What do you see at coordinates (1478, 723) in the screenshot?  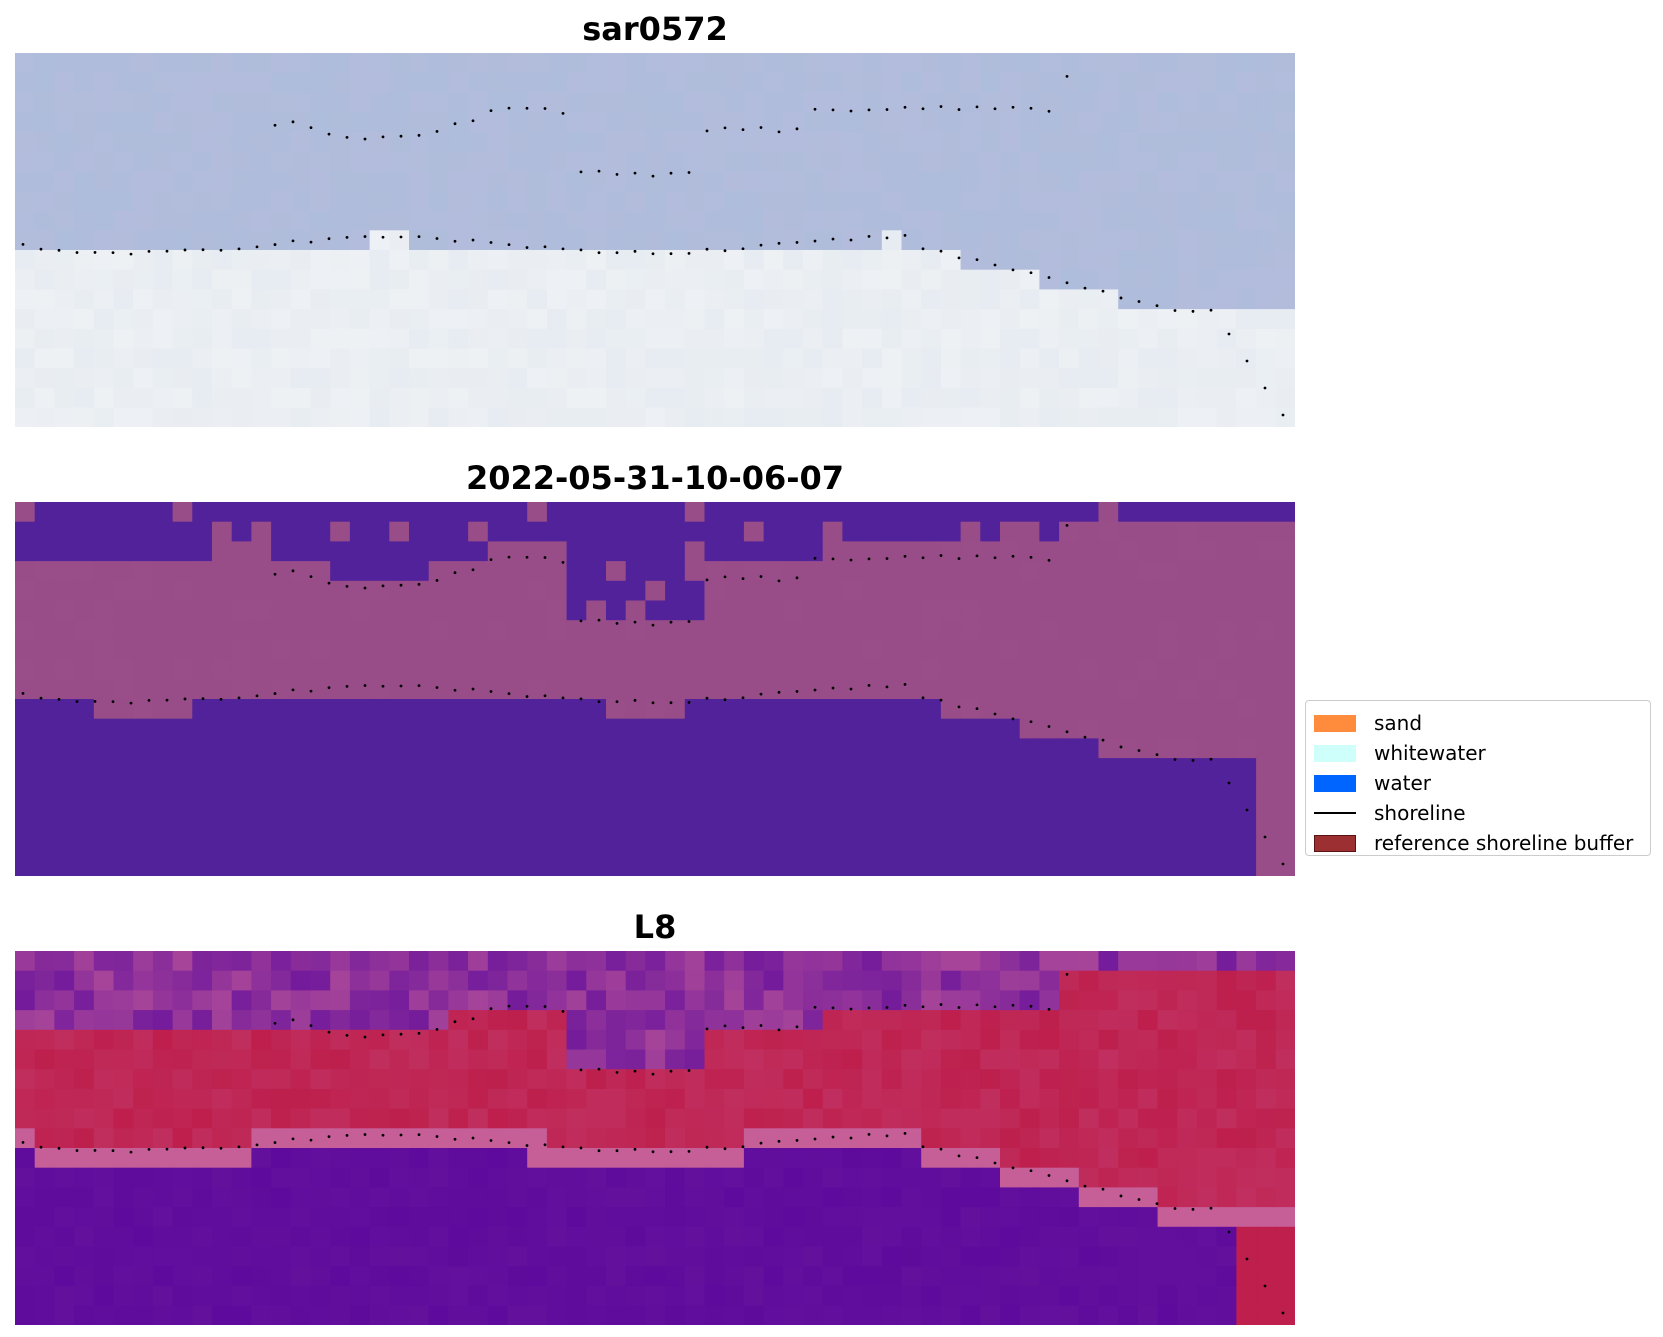 I see `legend-item-sand: sand` at bounding box center [1478, 723].